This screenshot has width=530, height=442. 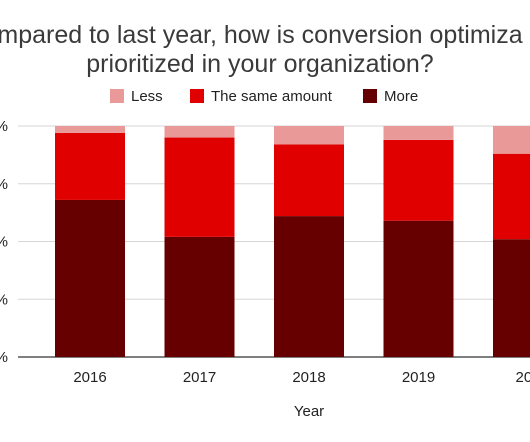 I want to click on x-tick-label: 2019, so click(x=418, y=377).